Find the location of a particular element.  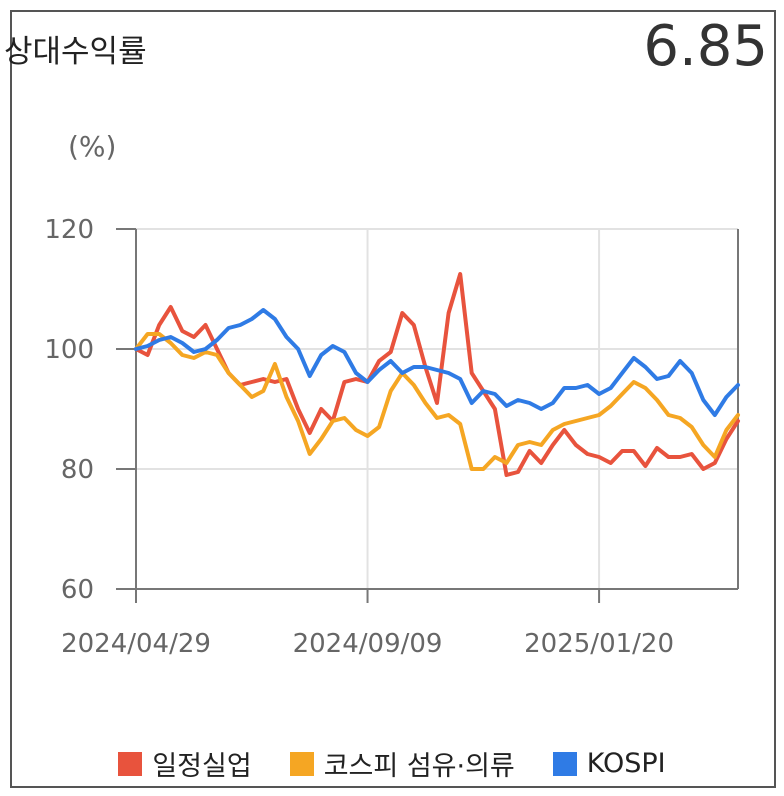

y-tick-label: 60 is located at coordinates (77, 590).